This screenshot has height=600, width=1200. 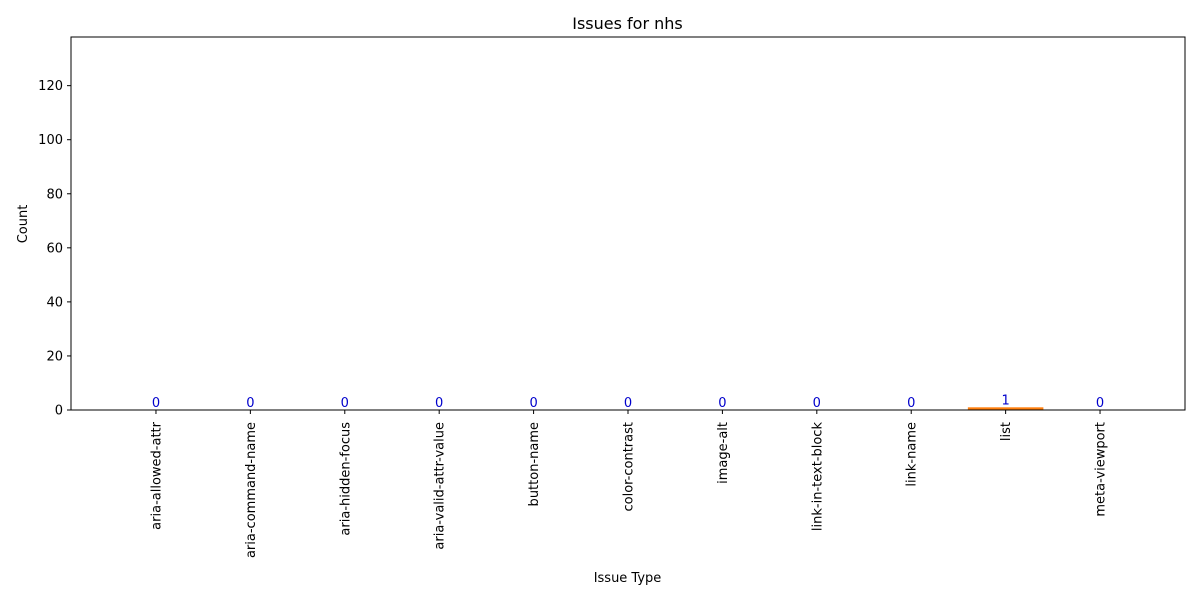 I want to click on x-tick-label: aria-hidden-focus, so click(x=345, y=479).